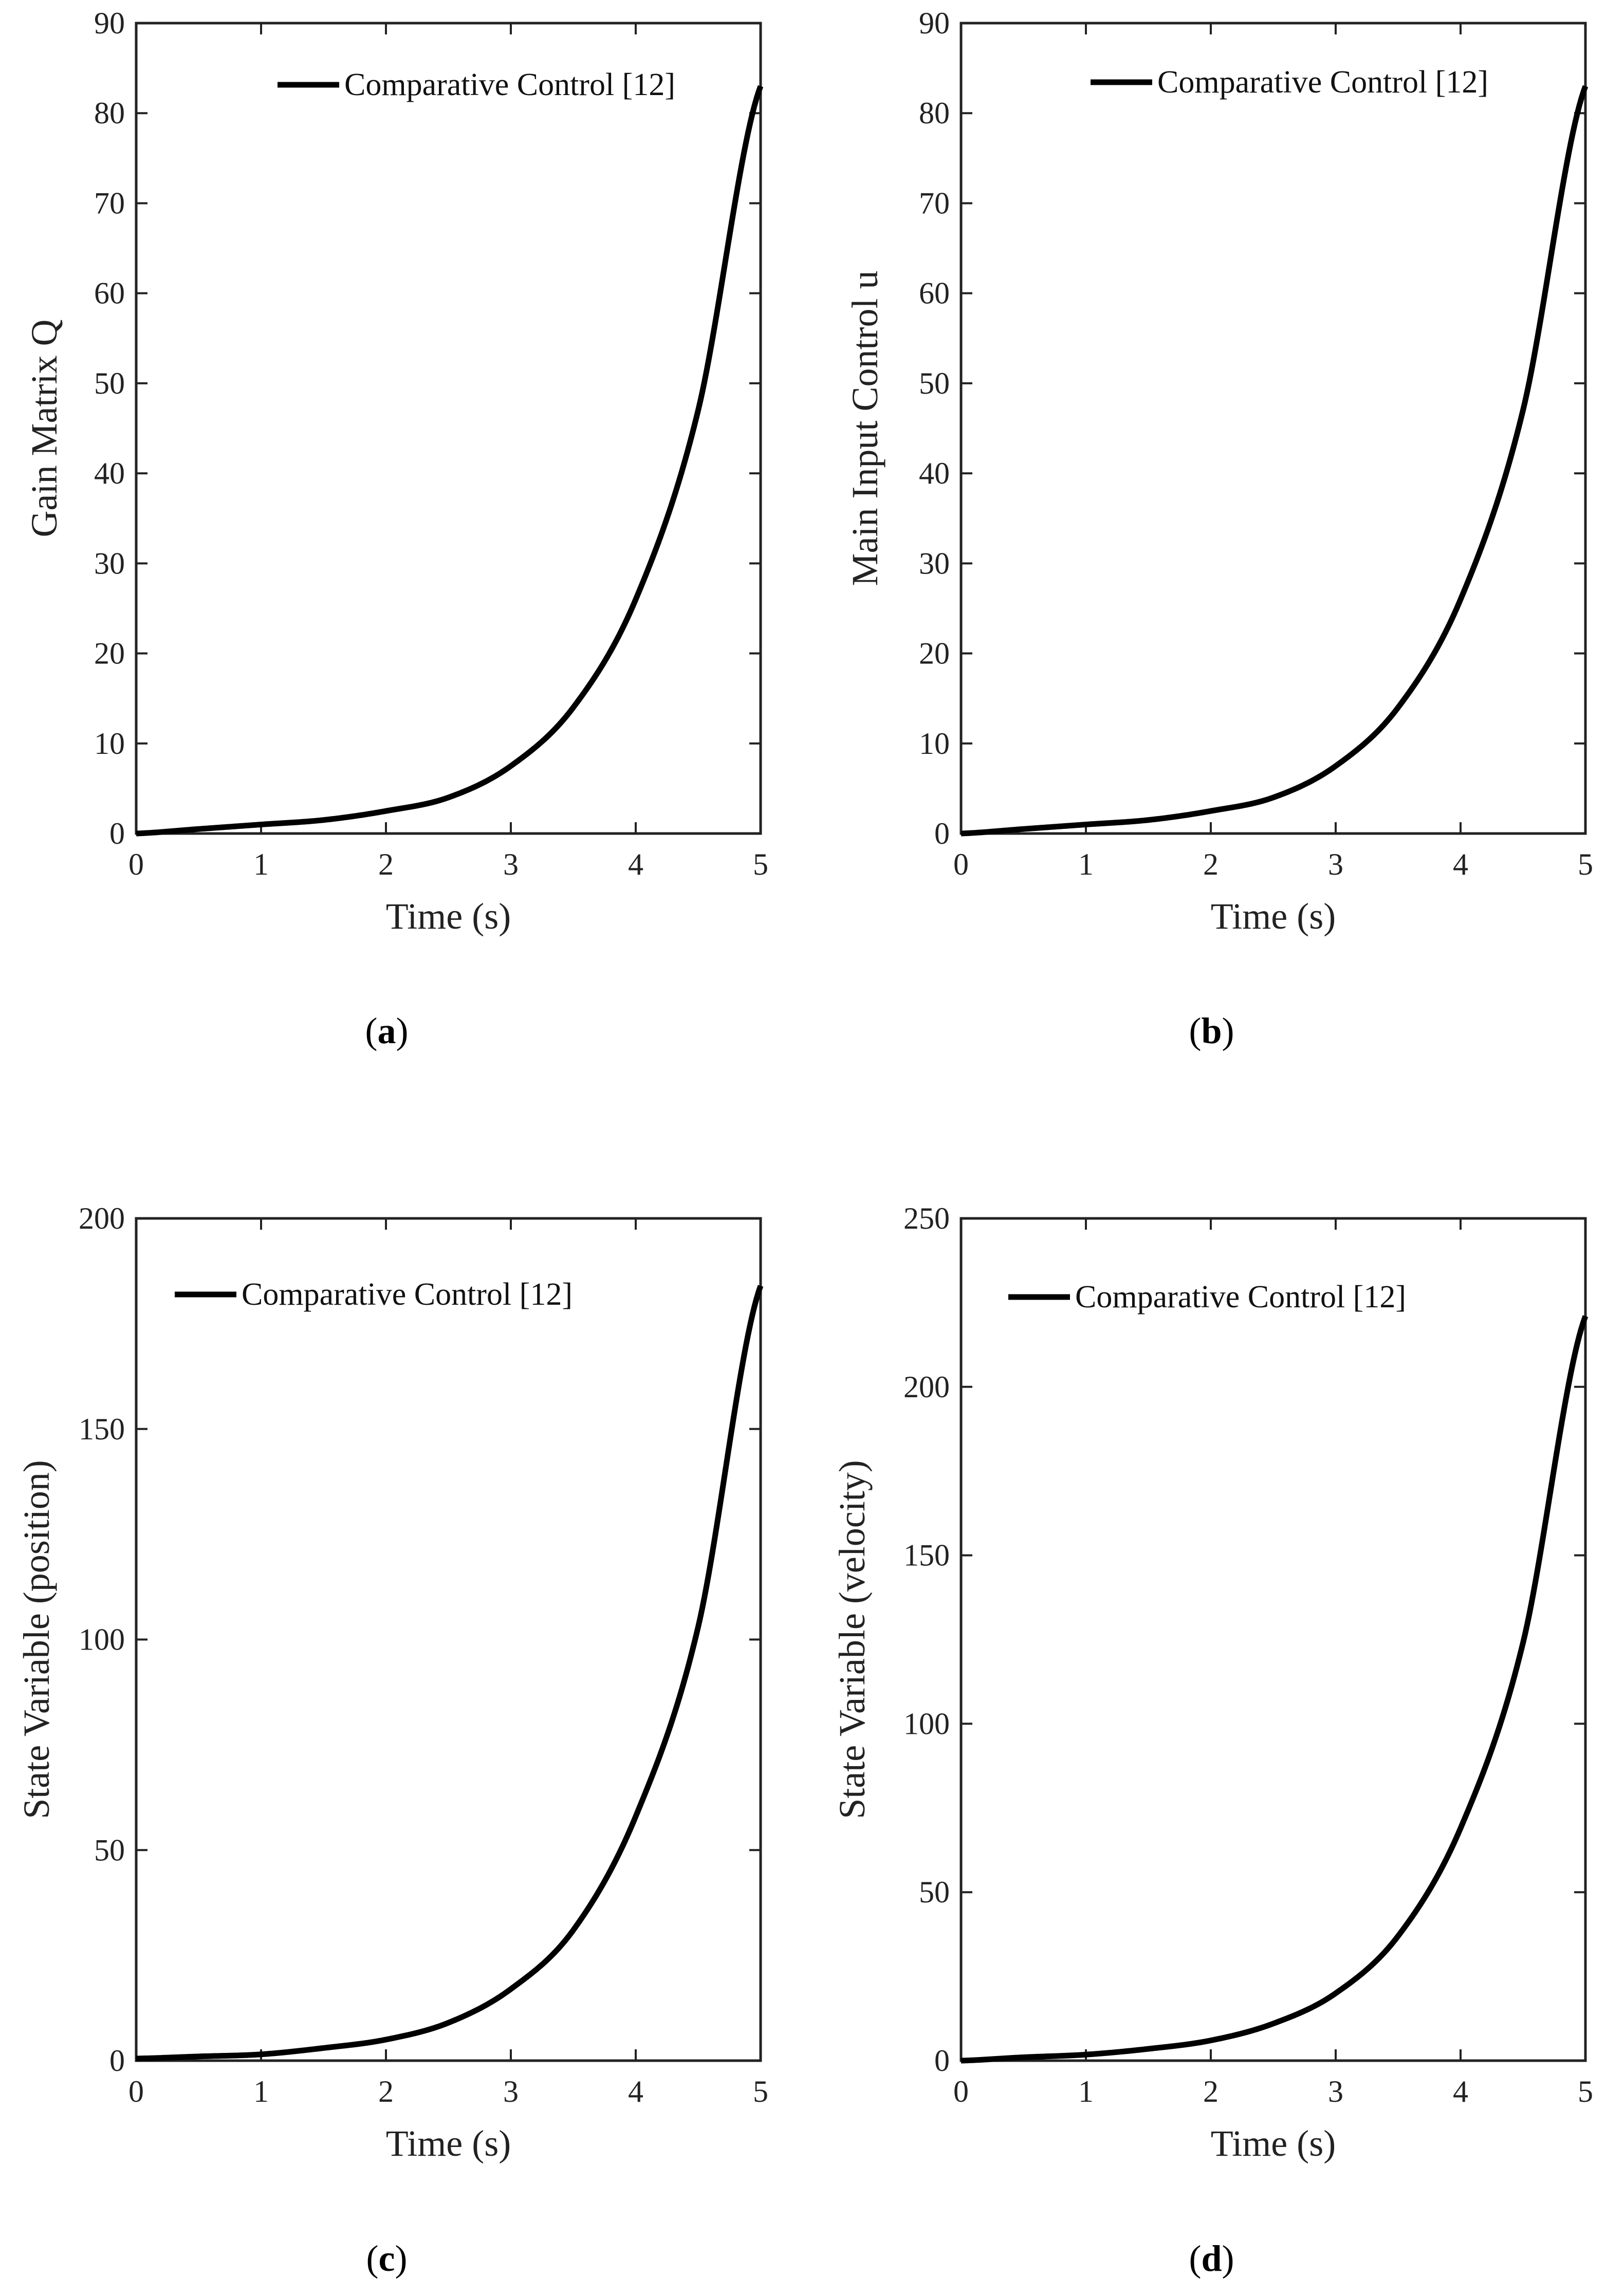 The height and width of the screenshot is (2296, 1606). What do you see at coordinates (387, 2258) in the screenshot?
I see `panel-caption: (c)` at bounding box center [387, 2258].